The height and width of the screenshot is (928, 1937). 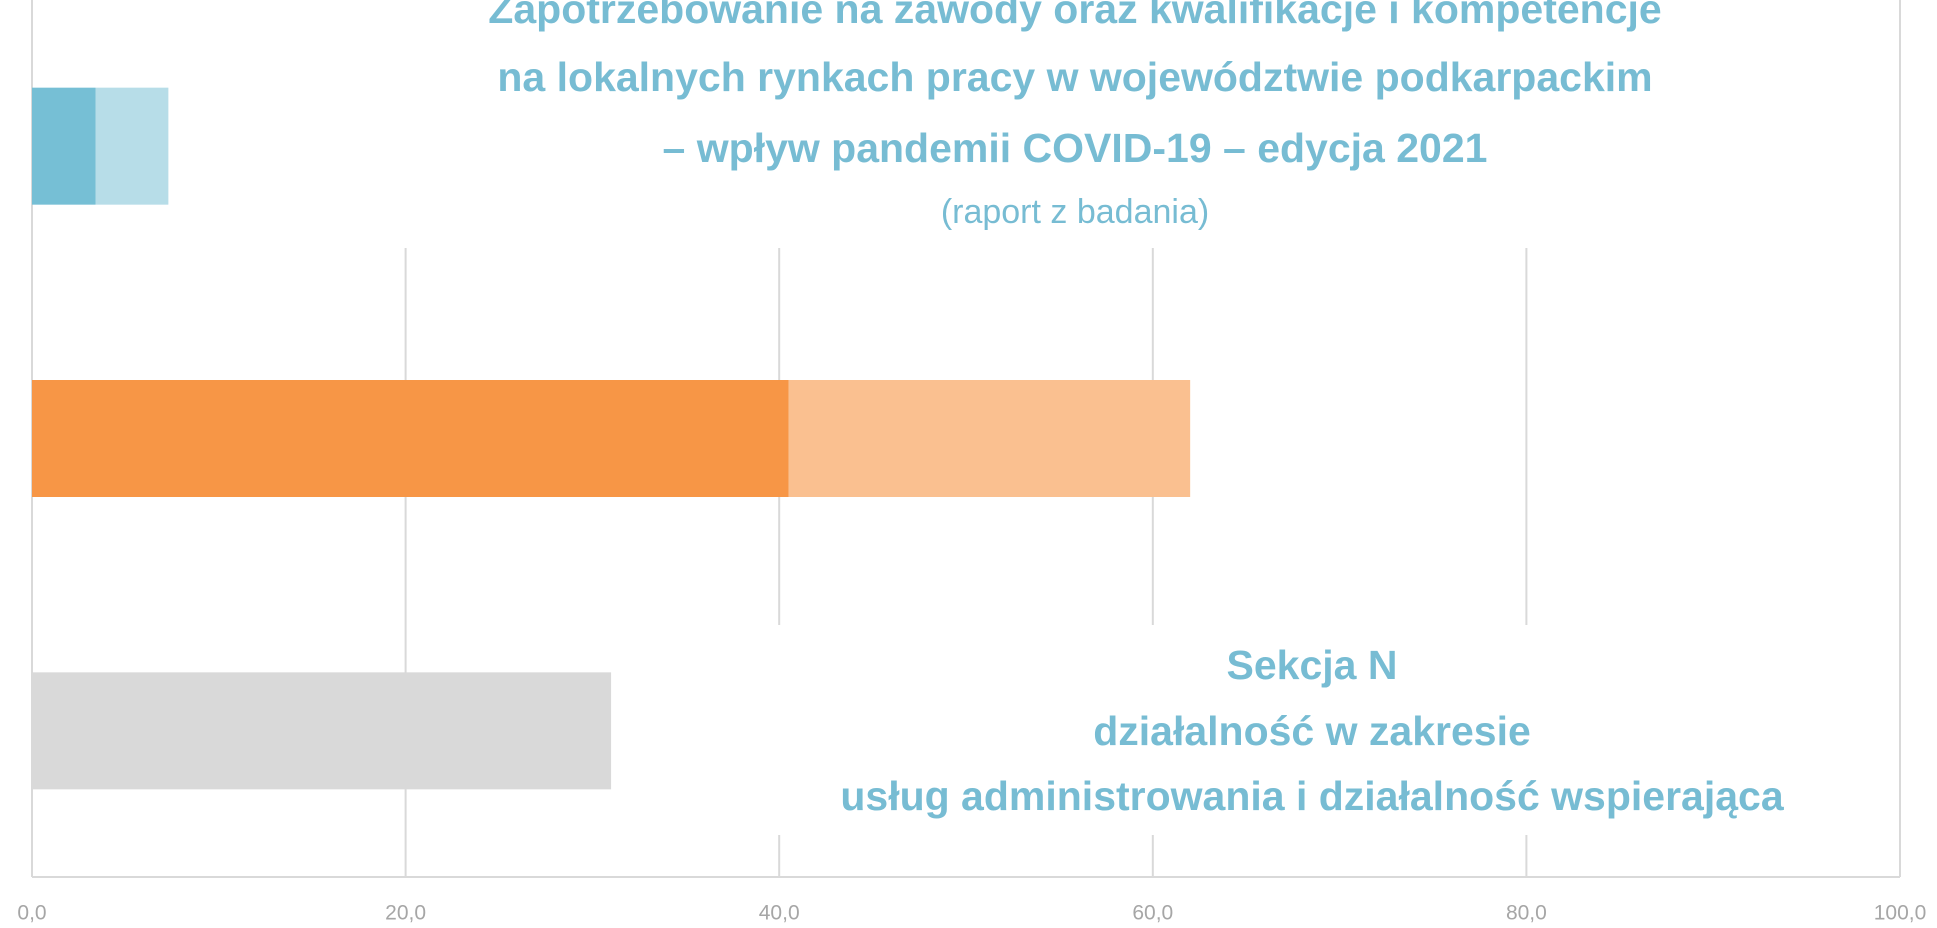 What do you see at coordinates (779, 913) in the screenshot?
I see `x-tick-label: 40,0` at bounding box center [779, 913].